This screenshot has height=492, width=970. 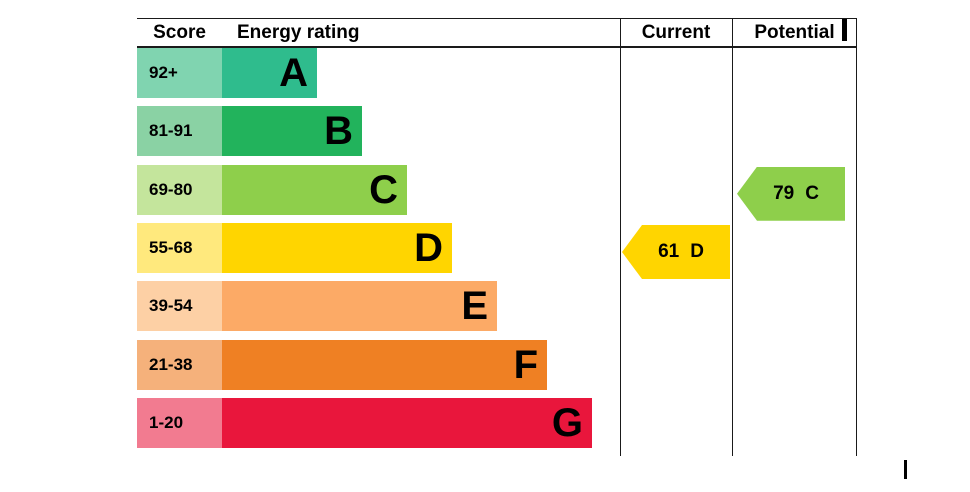 What do you see at coordinates (407, 422) in the screenshot?
I see `rating-bar: G` at bounding box center [407, 422].